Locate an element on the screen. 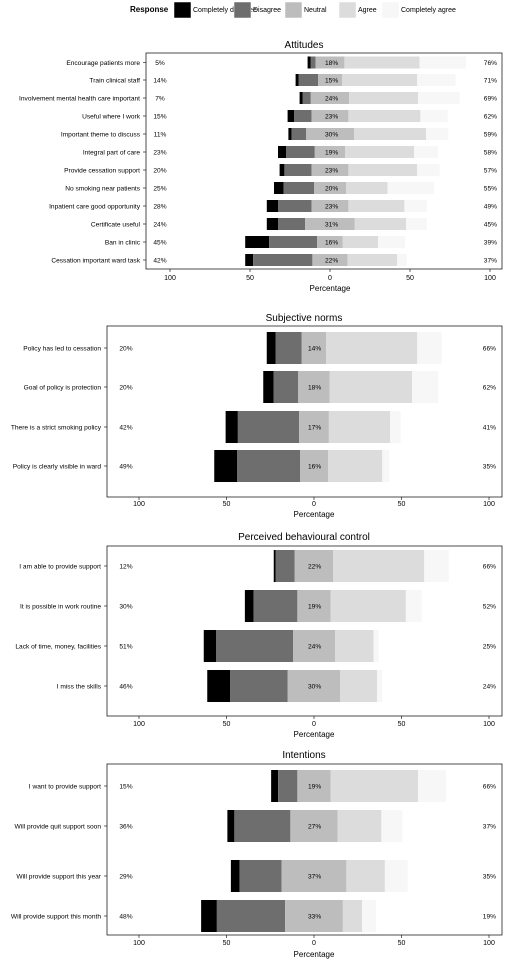 This screenshot has height=965, width=518. left-percent: 28% is located at coordinates (159, 207).